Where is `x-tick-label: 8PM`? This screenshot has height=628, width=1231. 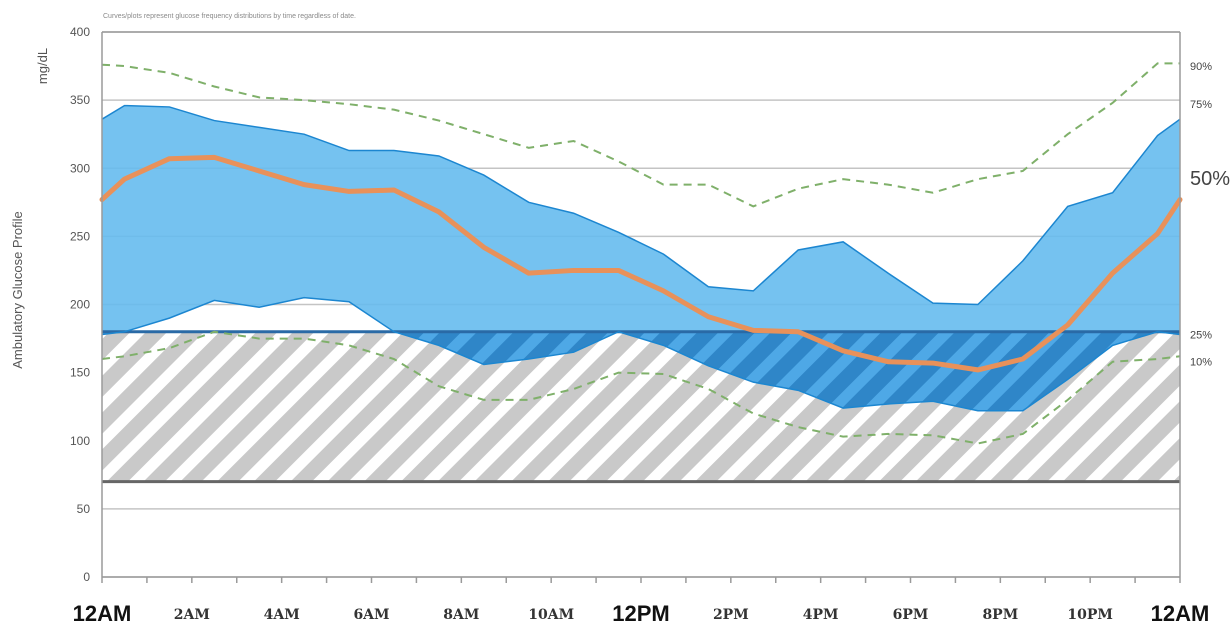
x-tick-label: 8PM is located at coordinates (1000, 615).